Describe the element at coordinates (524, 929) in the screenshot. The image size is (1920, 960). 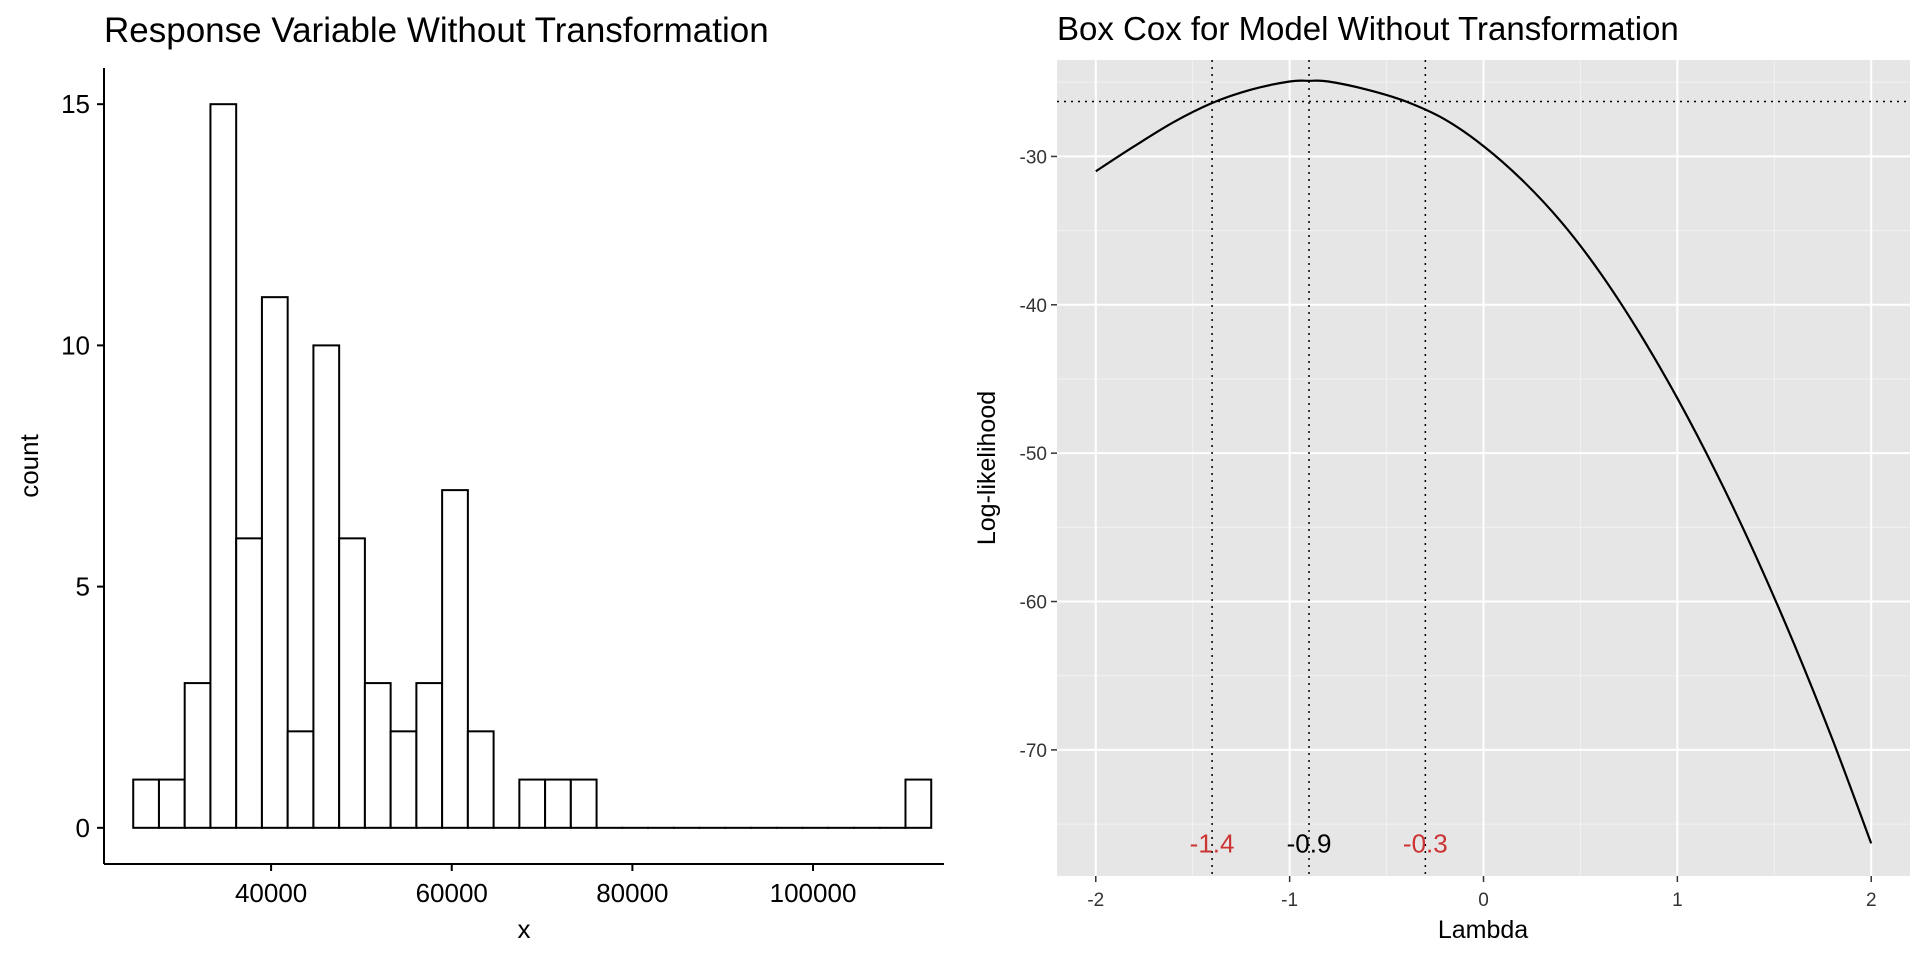
I see `histogram-x-label: x` at that location.